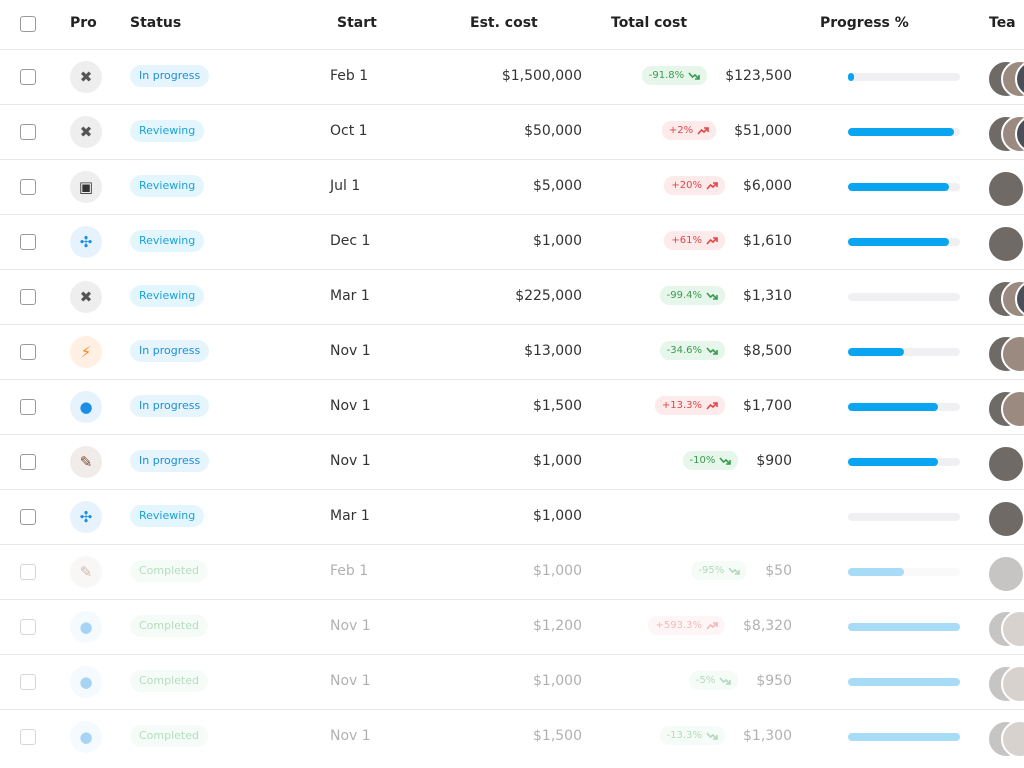 This screenshot has width=1024, height=768. What do you see at coordinates (649, 23) in the screenshot?
I see `col-header: Total cost` at bounding box center [649, 23].